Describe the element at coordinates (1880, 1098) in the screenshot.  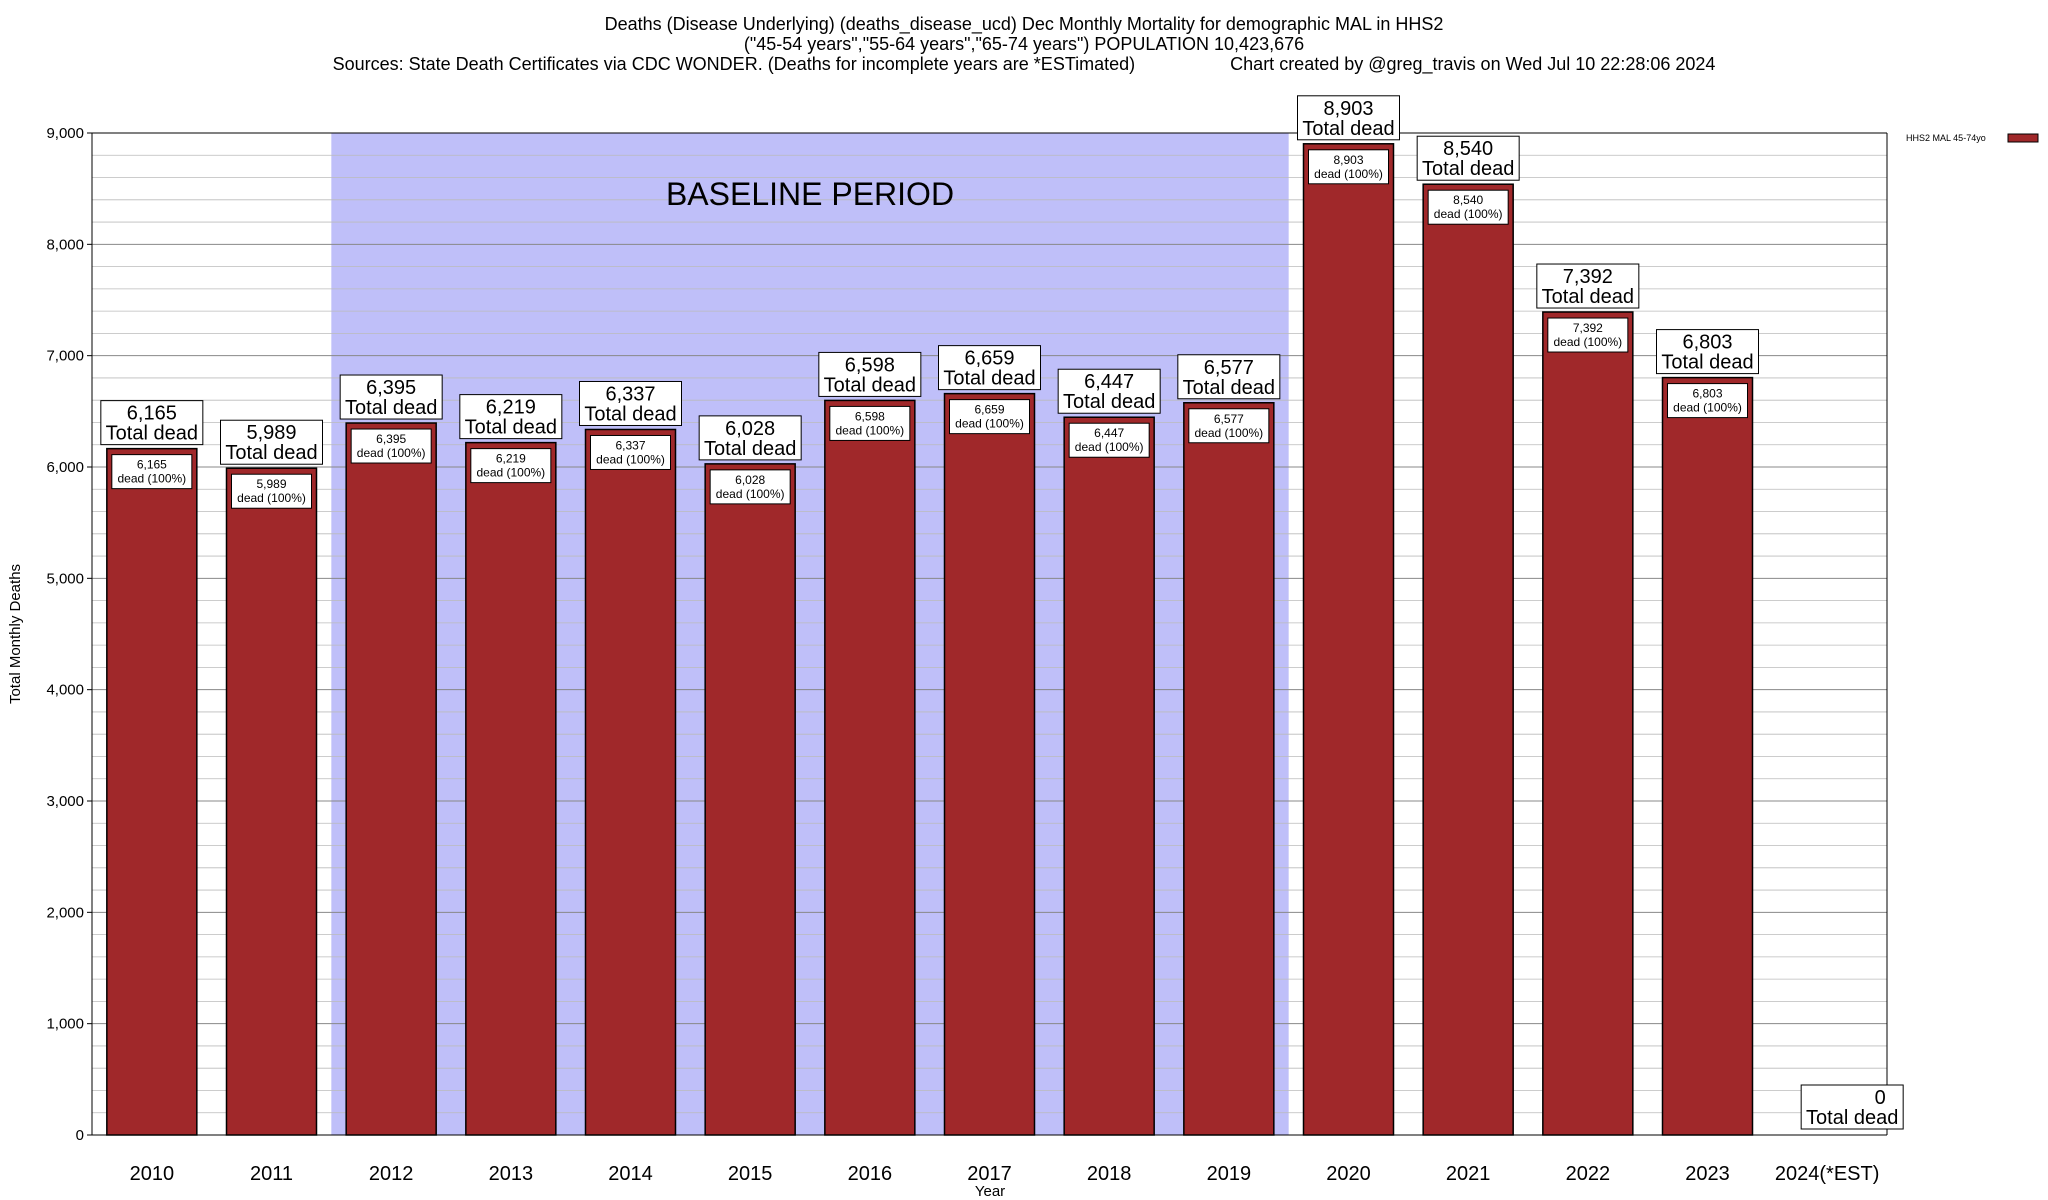
I see `bar-top-value-label: 0` at that location.